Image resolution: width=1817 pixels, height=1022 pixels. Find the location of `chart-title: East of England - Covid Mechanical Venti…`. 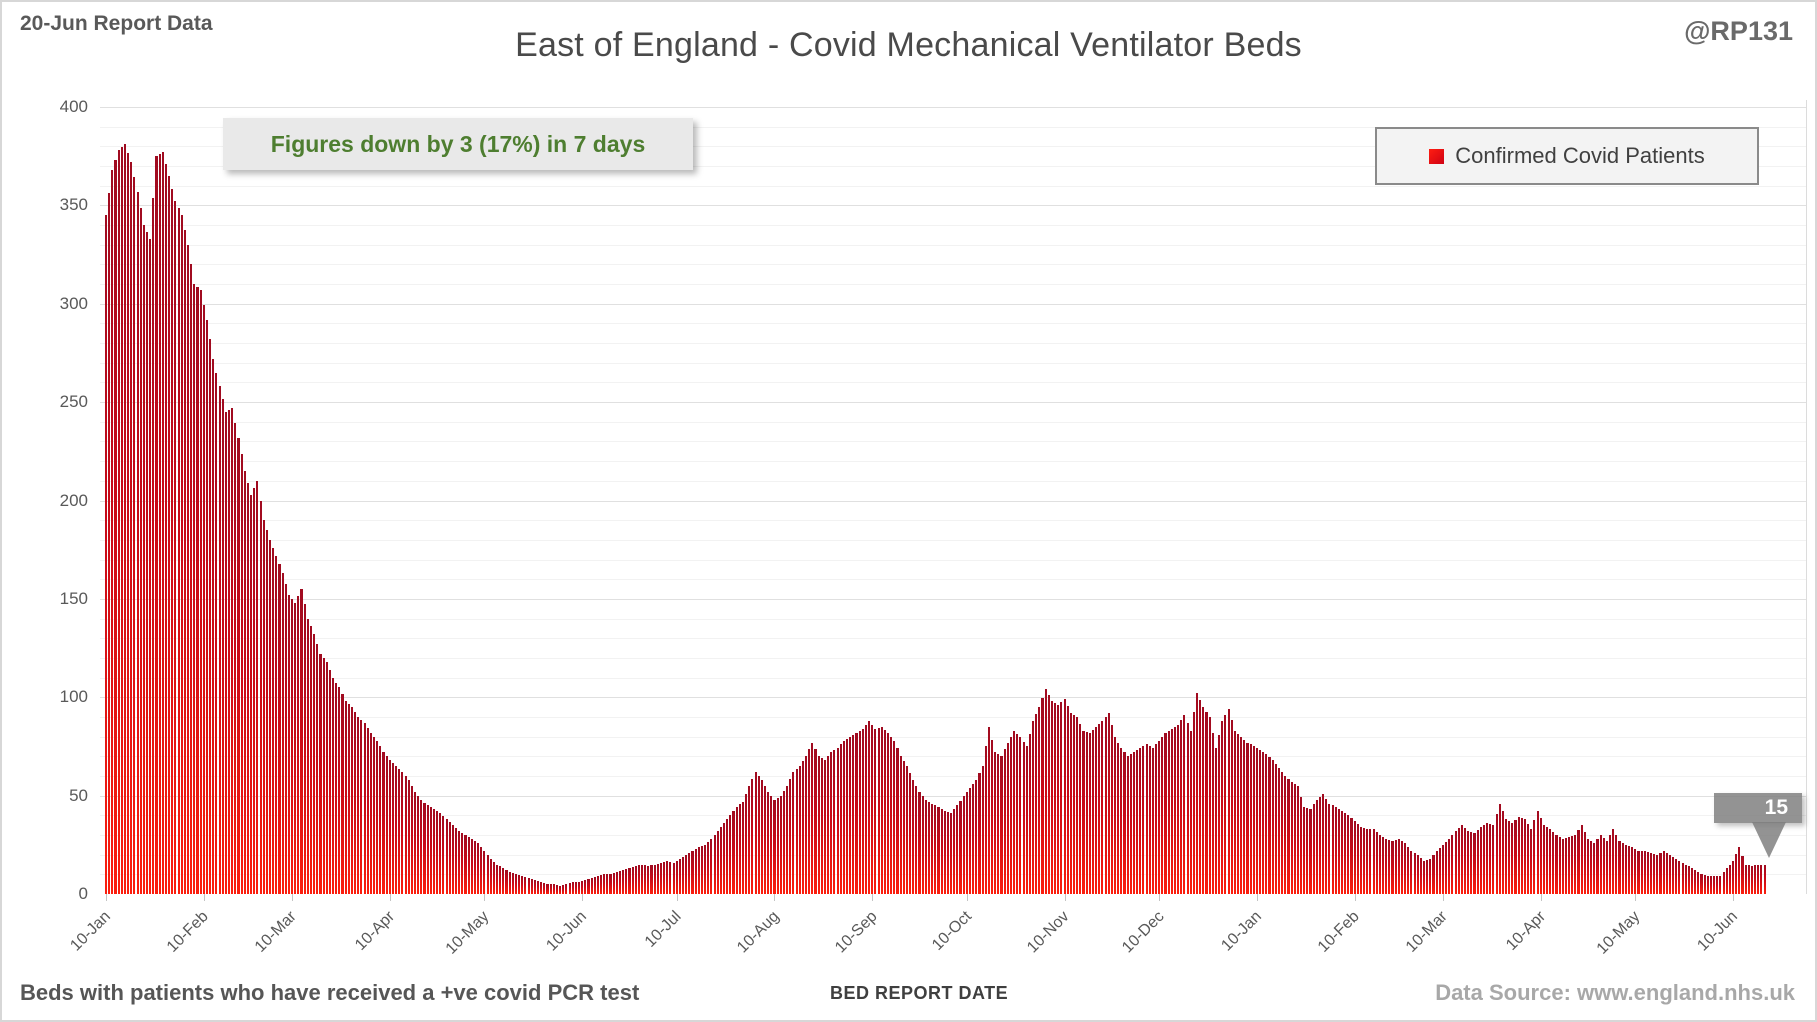

chart-title: East of England - Covid Mechanical Venti… is located at coordinates (908, 45).